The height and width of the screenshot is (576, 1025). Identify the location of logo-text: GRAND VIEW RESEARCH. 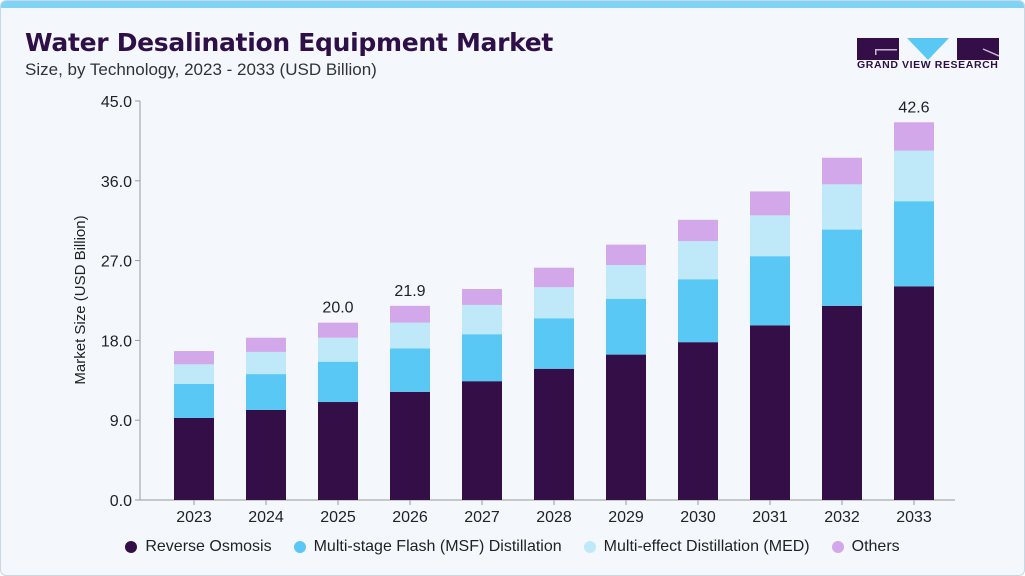
(928, 65).